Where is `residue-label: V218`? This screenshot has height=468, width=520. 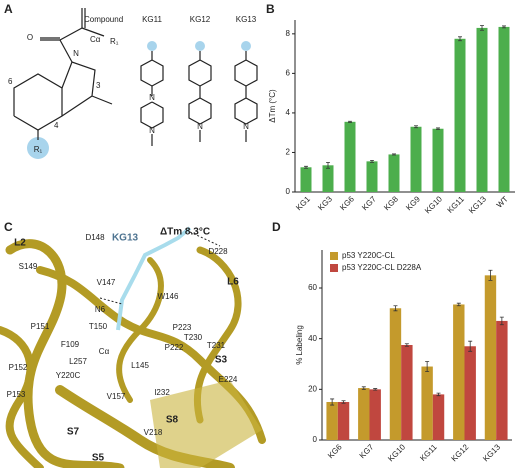 residue-label: V218 is located at coordinates (153, 432).